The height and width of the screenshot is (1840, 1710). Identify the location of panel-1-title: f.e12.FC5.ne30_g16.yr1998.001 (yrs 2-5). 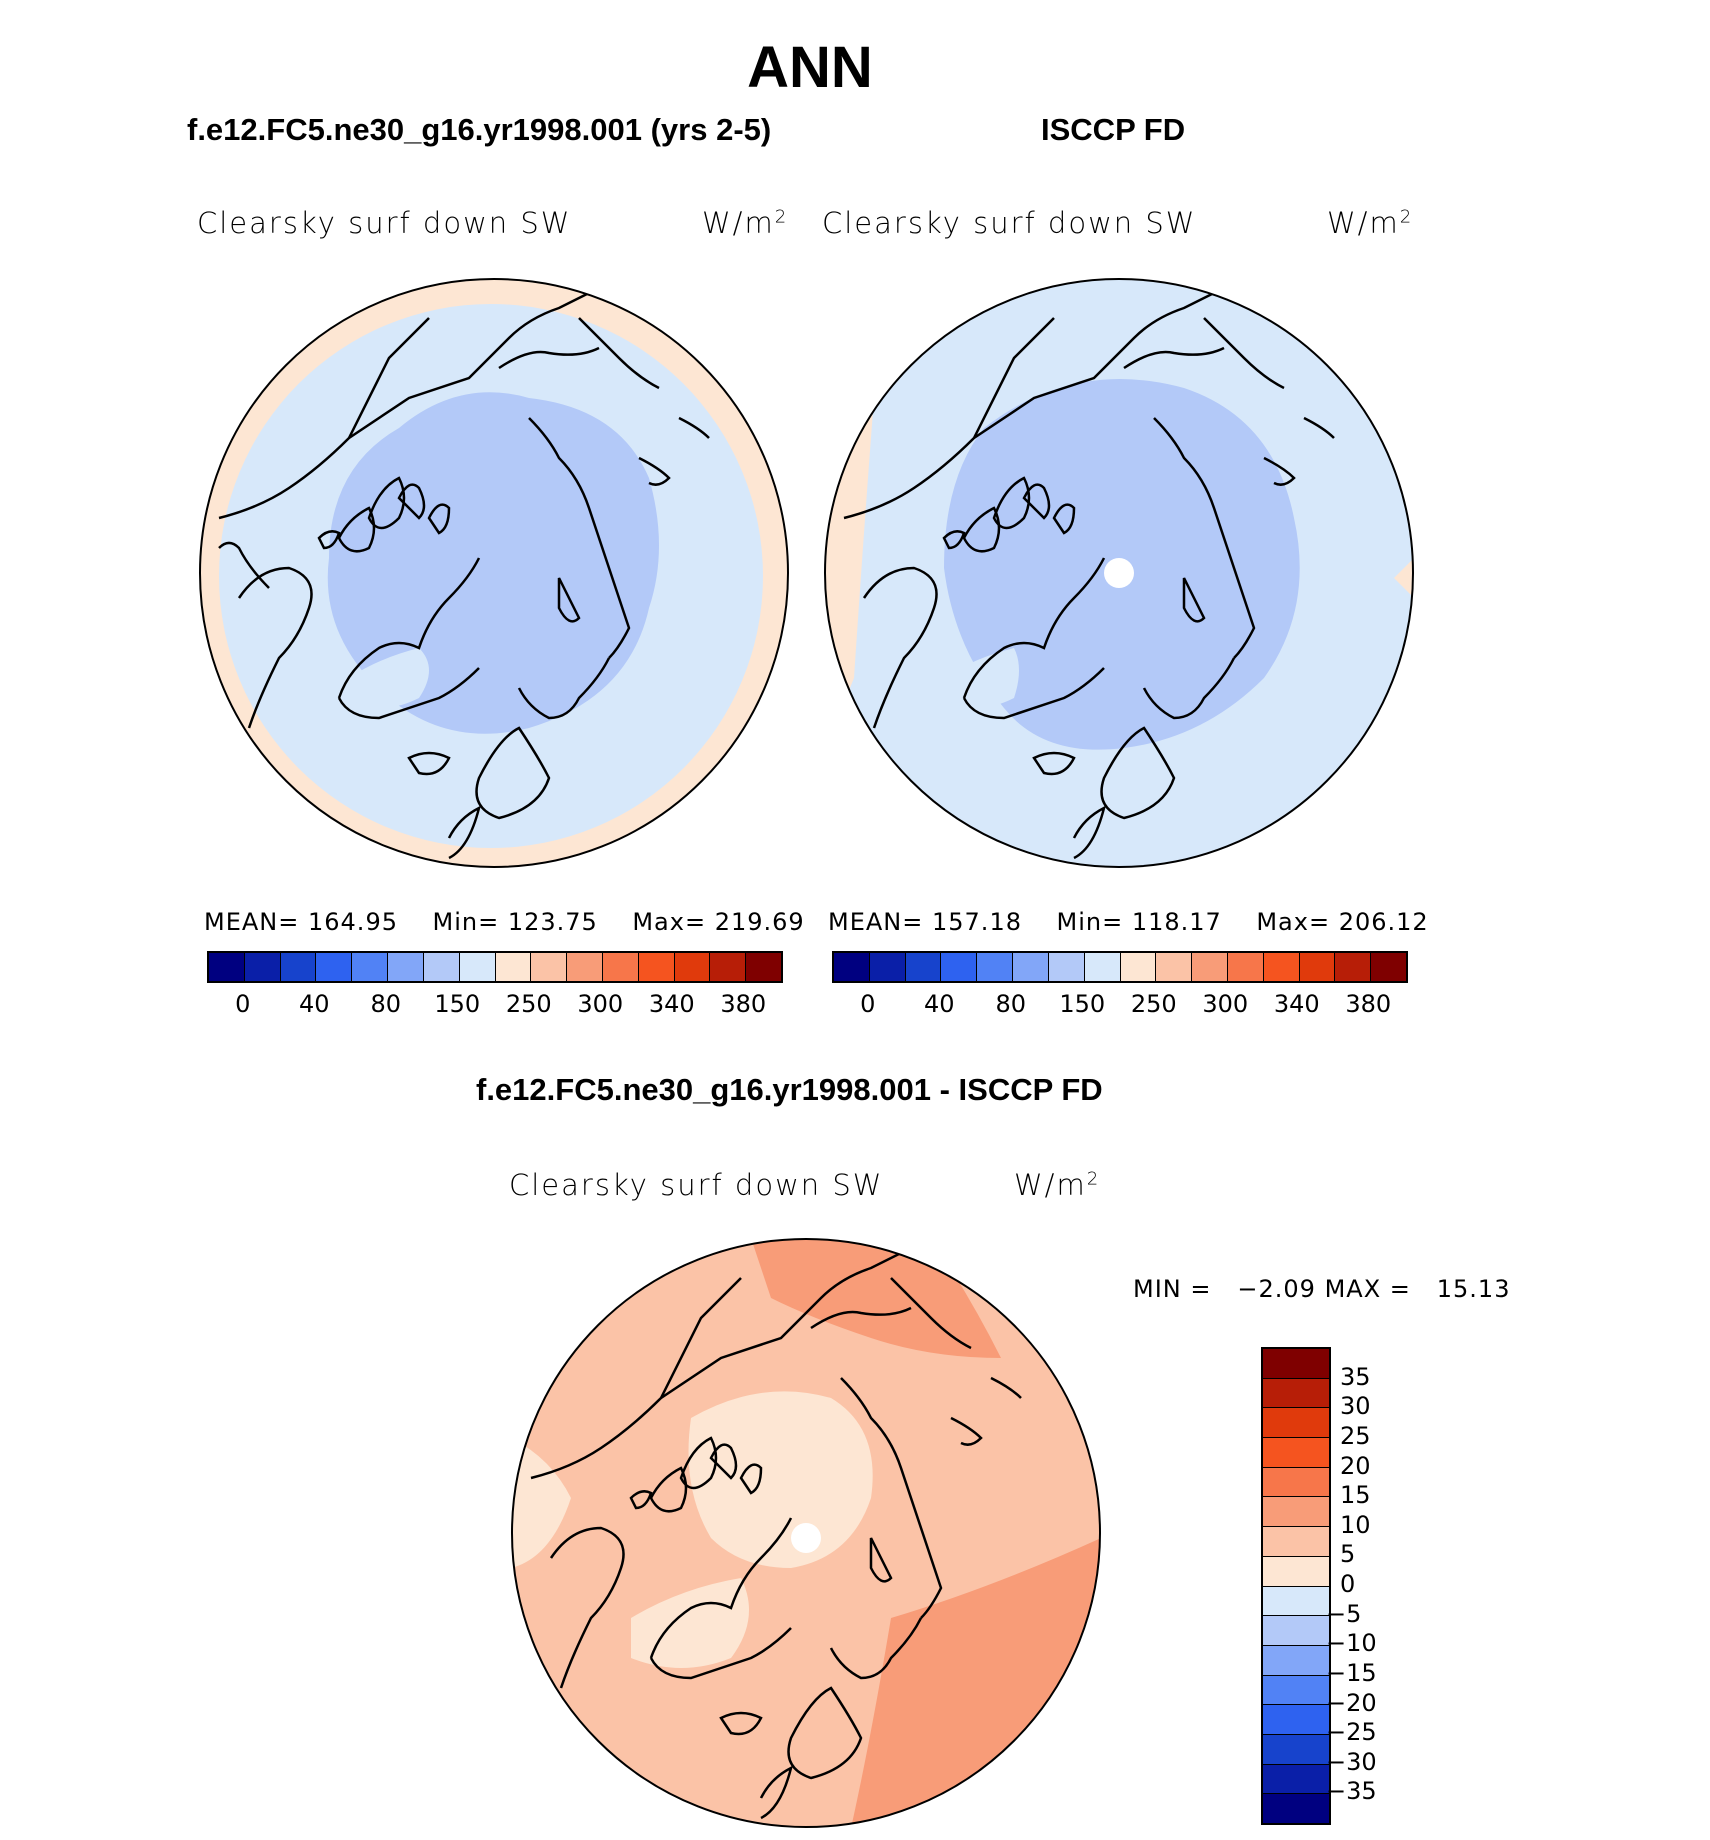
(479, 129).